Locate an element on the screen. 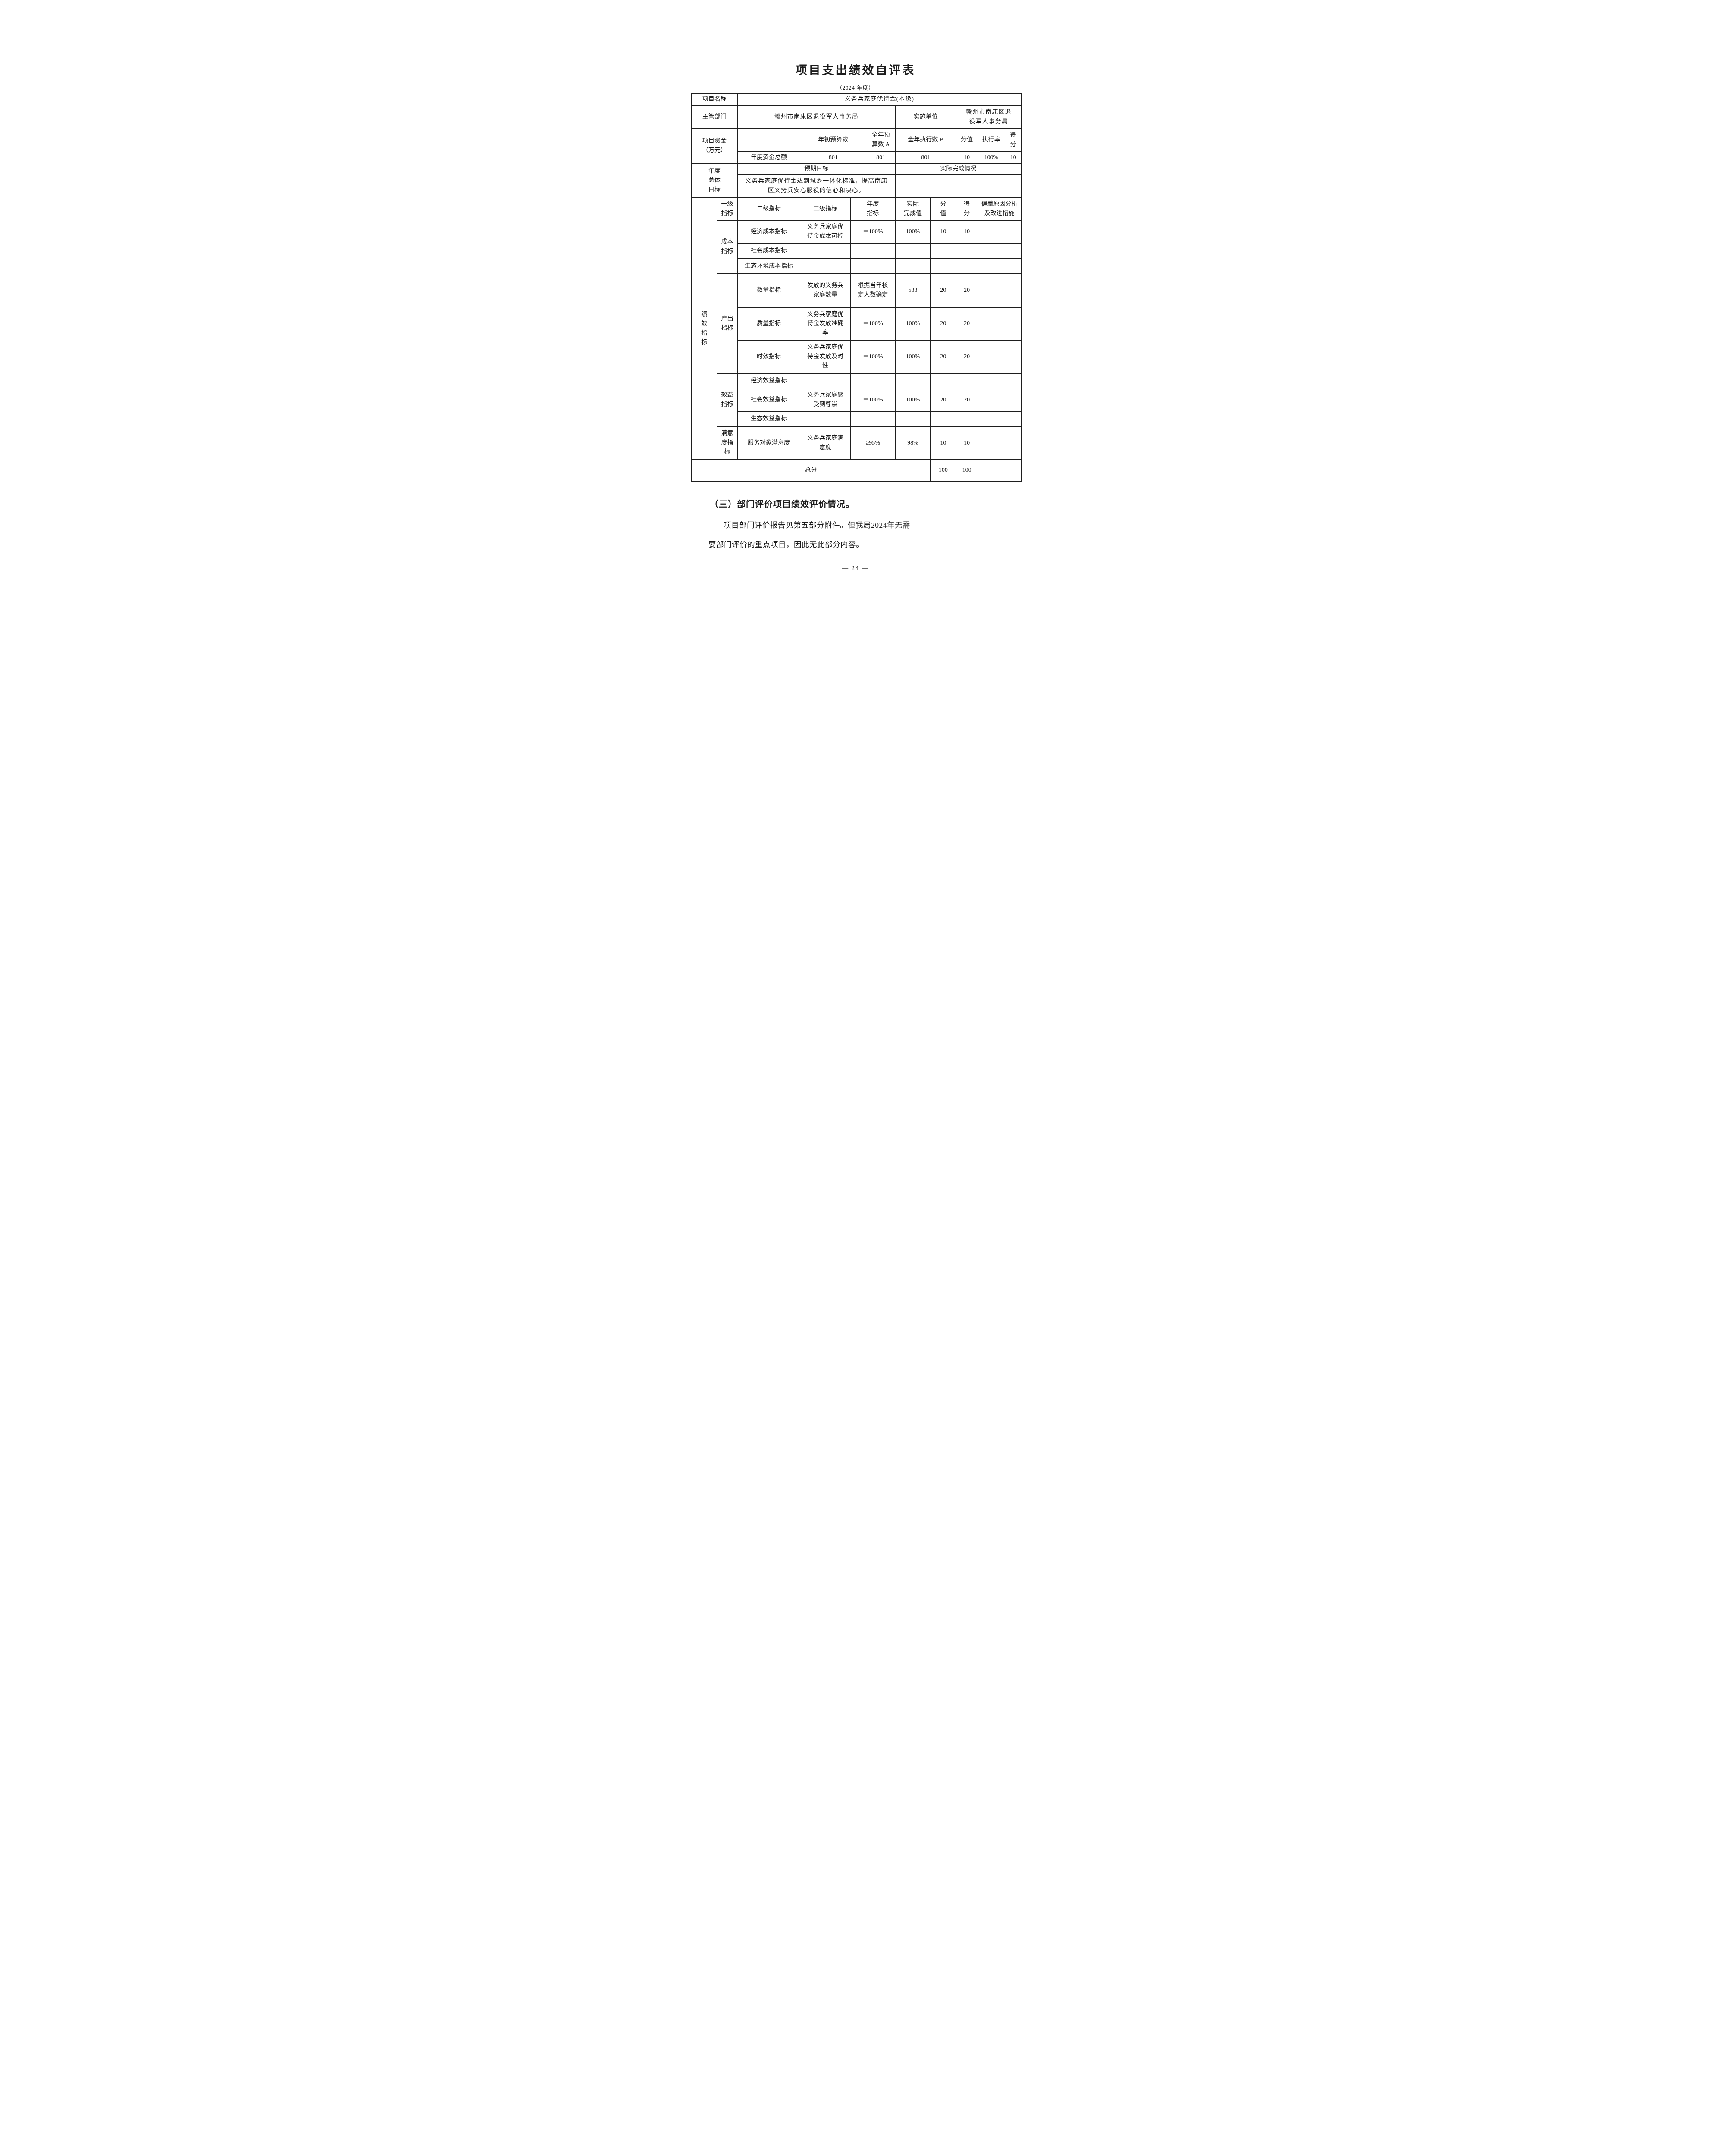 The height and width of the screenshot is (2156, 1711). doc-subtitle: （2024 年度） is located at coordinates (855, 88).